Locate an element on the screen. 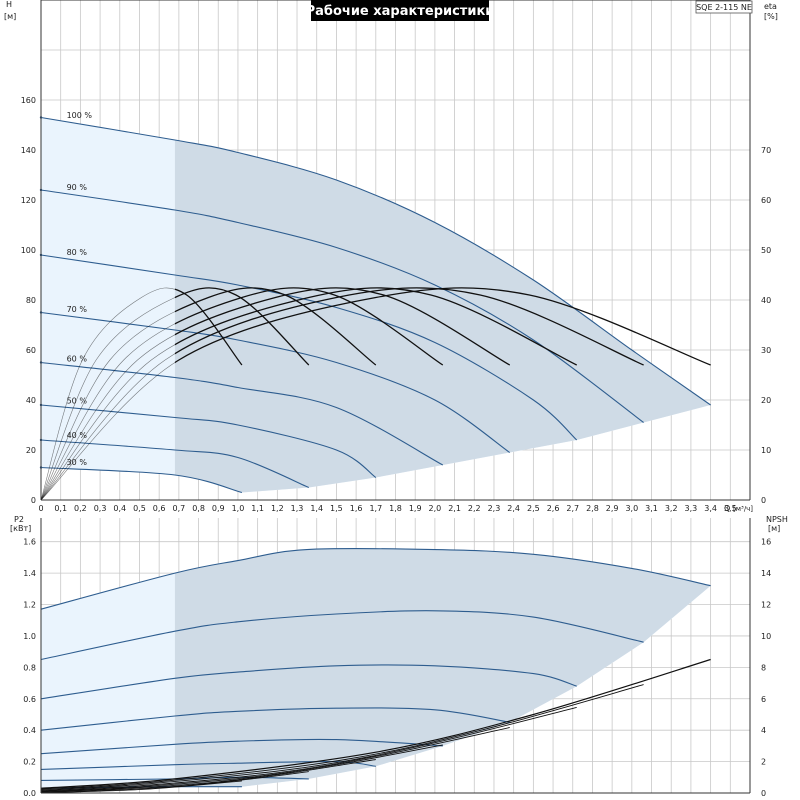  speed-label: 40 % is located at coordinates (77, 435).